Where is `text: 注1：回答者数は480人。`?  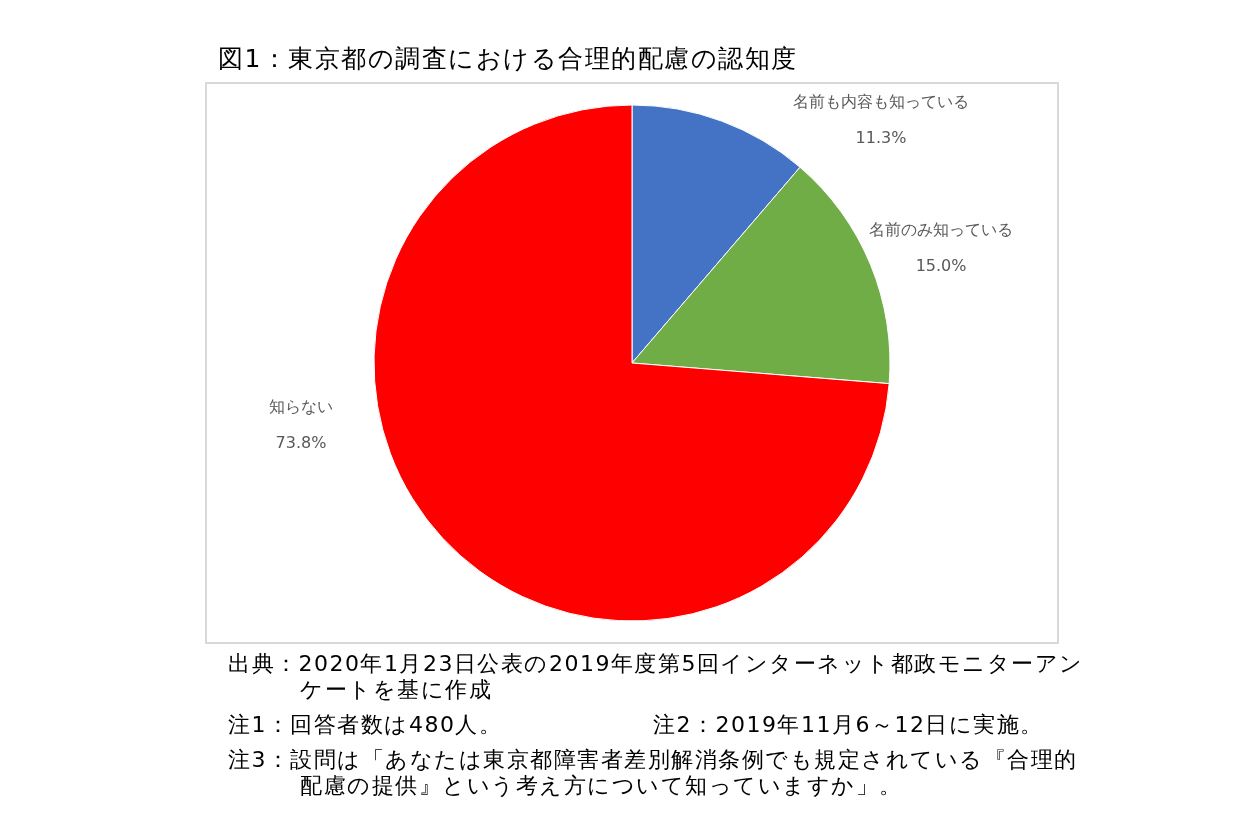 text: 注1：回答者数は480人。 is located at coordinates (366, 725).